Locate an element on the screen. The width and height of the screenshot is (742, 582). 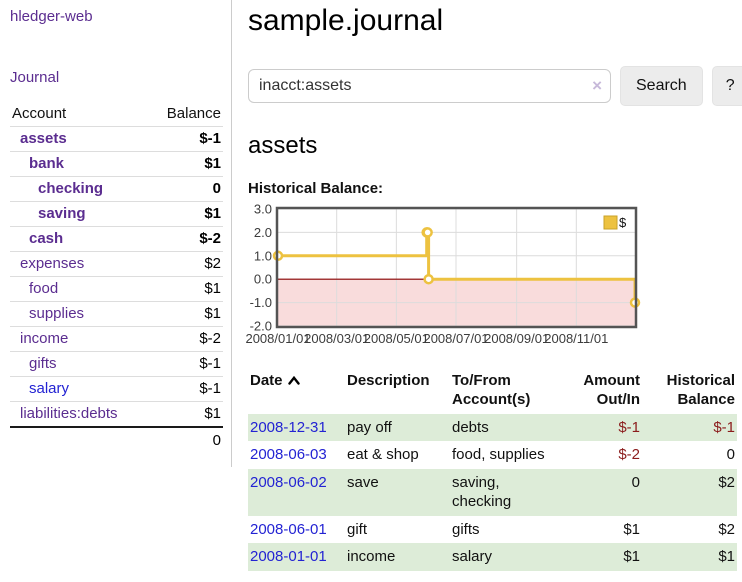
chart-heading: Historical Balance: is located at coordinates (316, 188).